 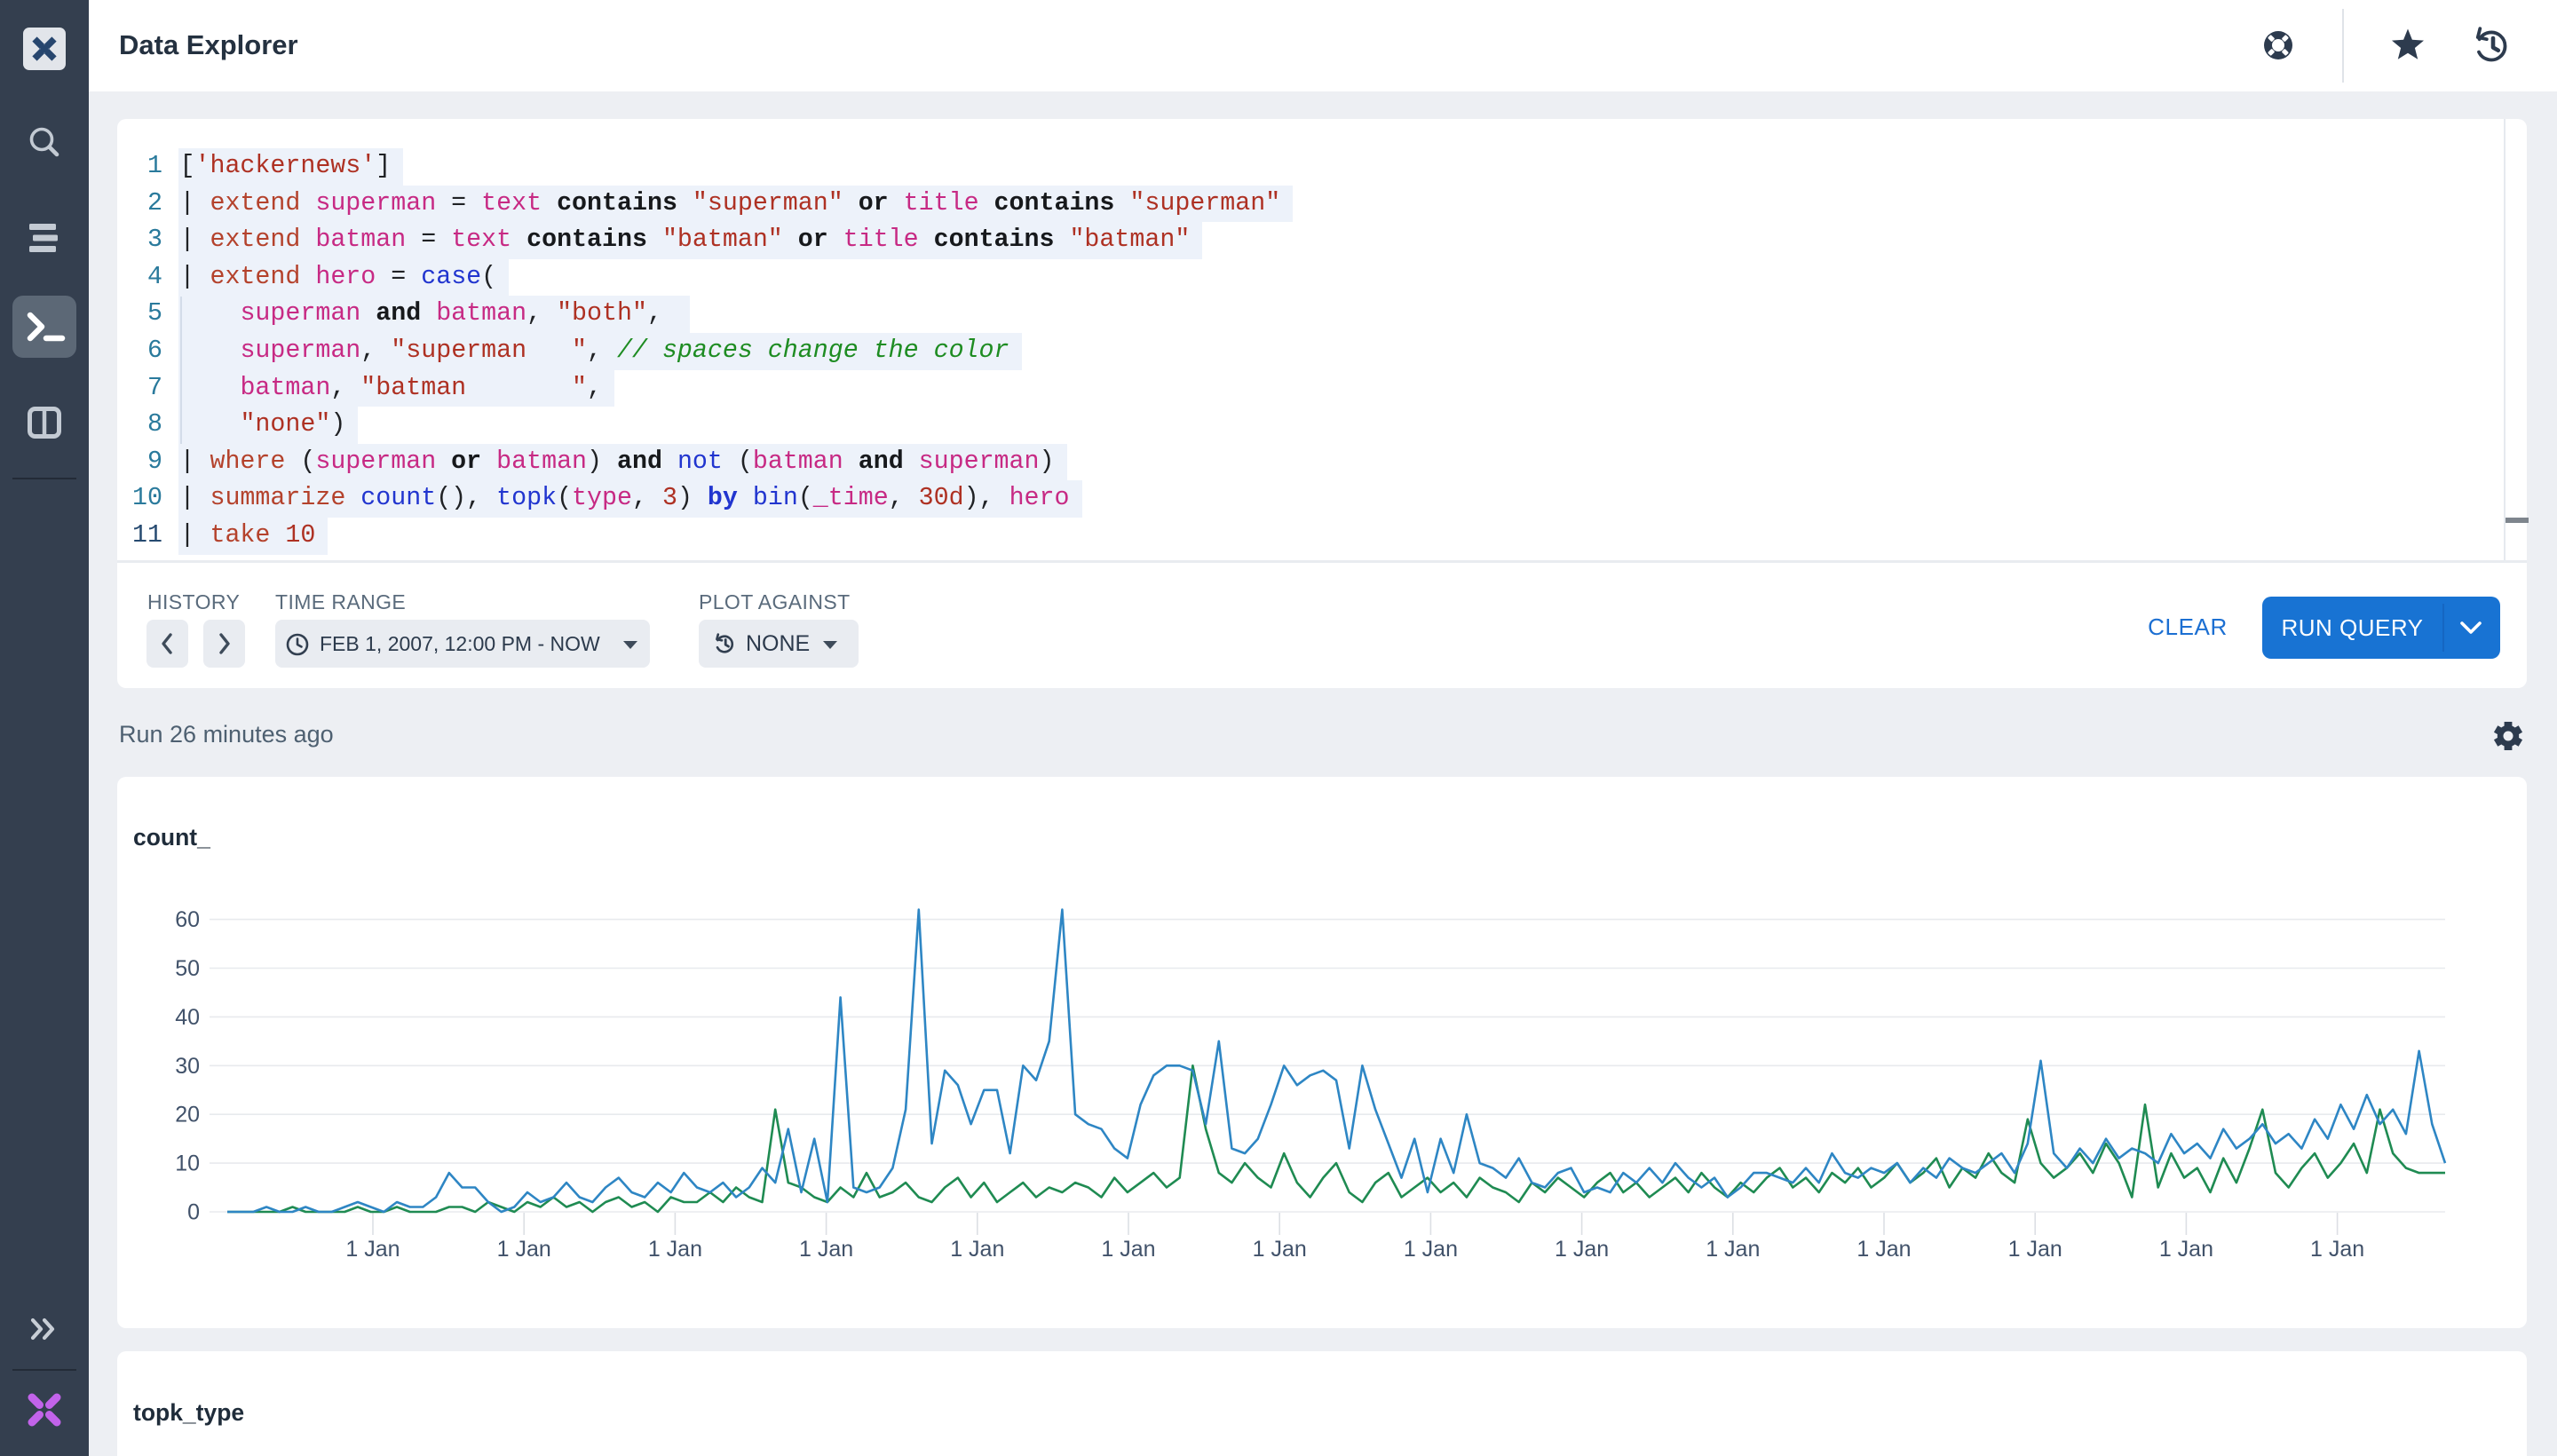 What do you see at coordinates (187, 1163) in the screenshot?
I see `svg-text: 10` at bounding box center [187, 1163].